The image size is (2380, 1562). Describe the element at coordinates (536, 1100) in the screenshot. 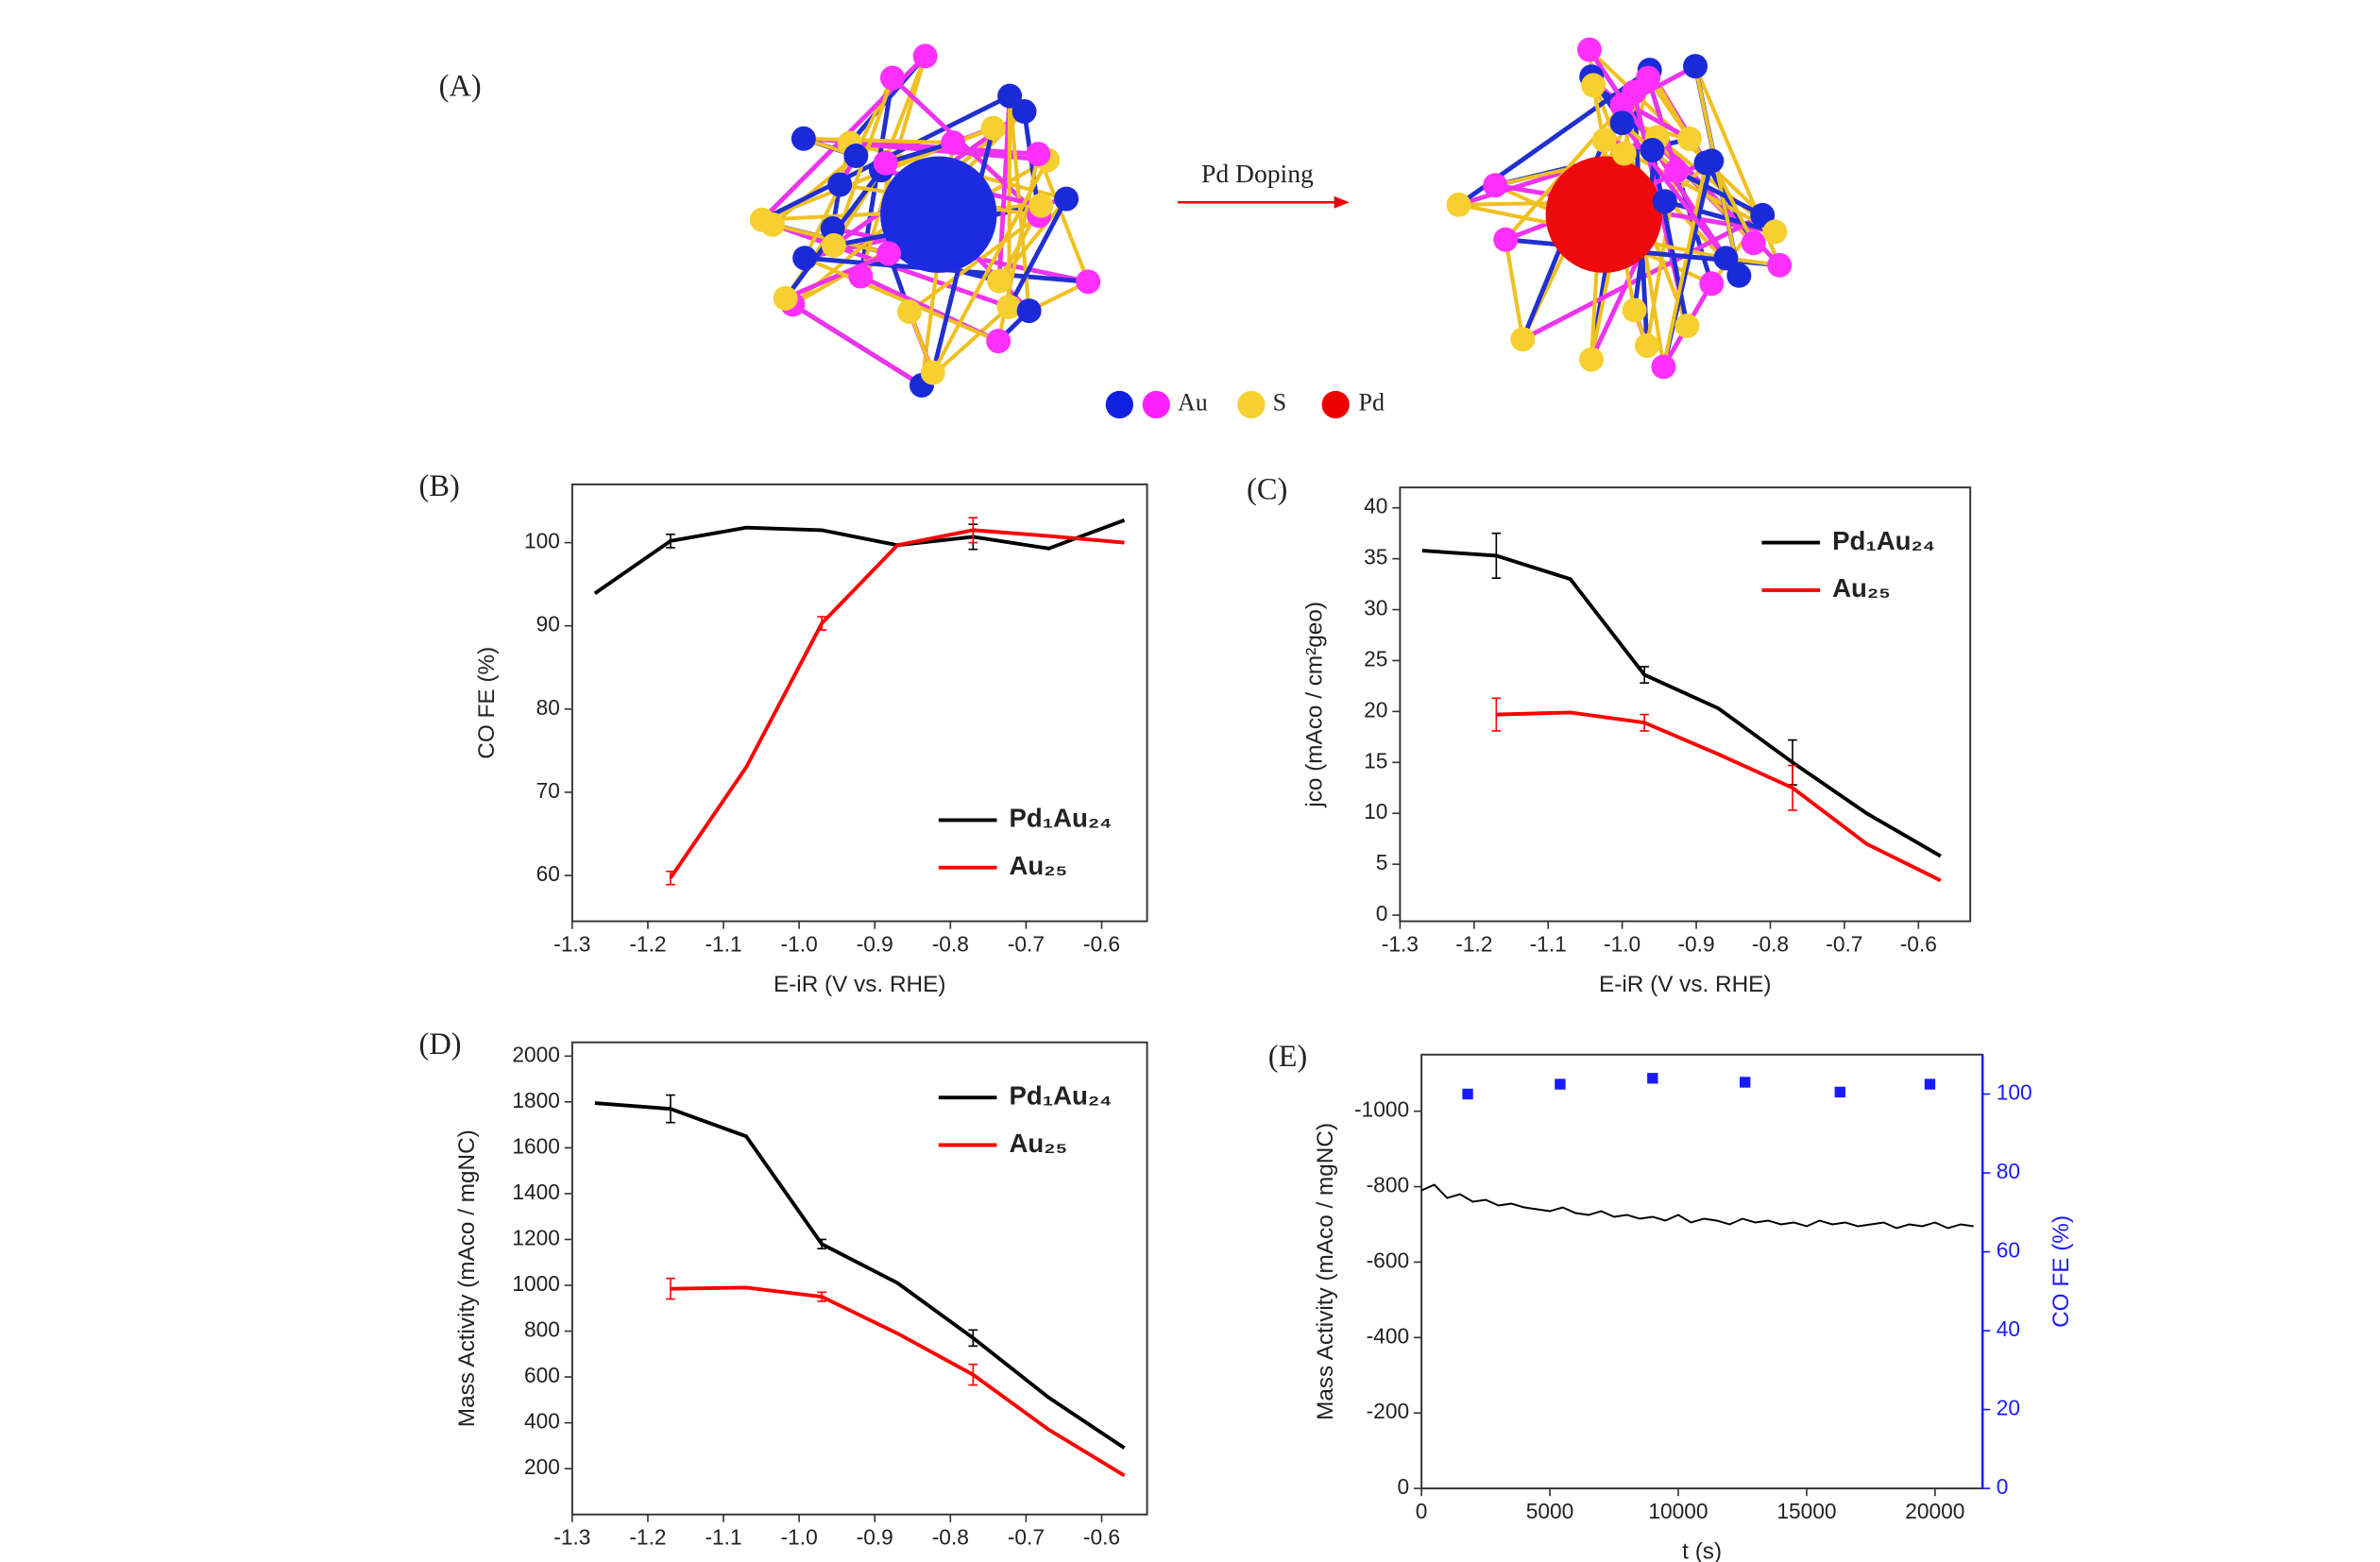

I see `y-tick-label: 1800` at that location.